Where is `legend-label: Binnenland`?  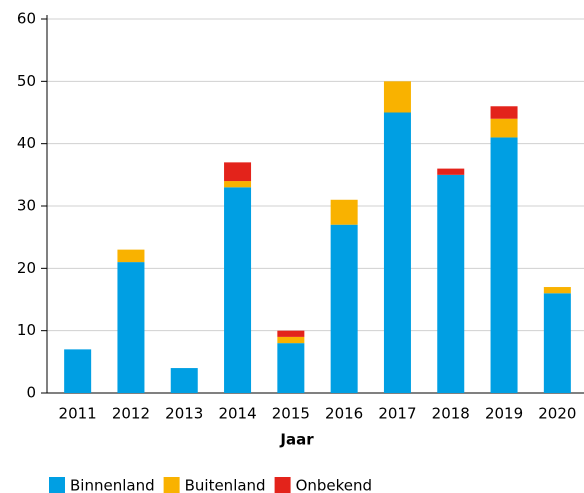
legend-label: Binnenland is located at coordinates (112, 485).